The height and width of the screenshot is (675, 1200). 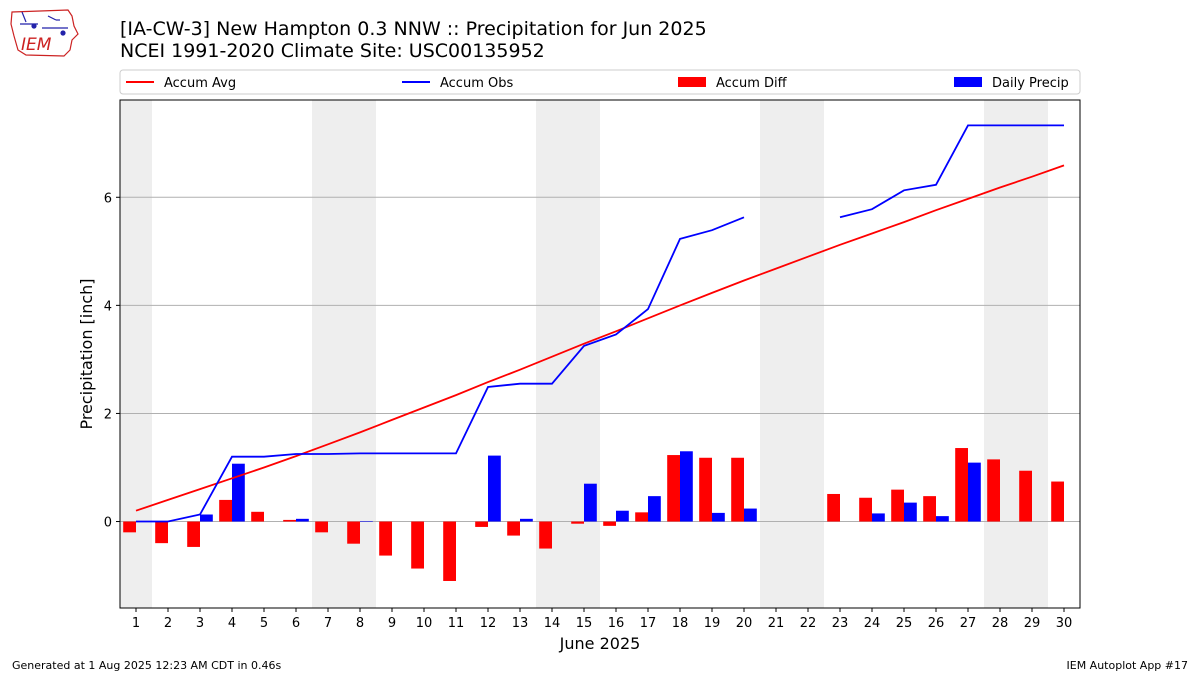 What do you see at coordinates (44, 32) in the screenshot?
I see `iem-logo: IEM` at bounding box center [44, 32].